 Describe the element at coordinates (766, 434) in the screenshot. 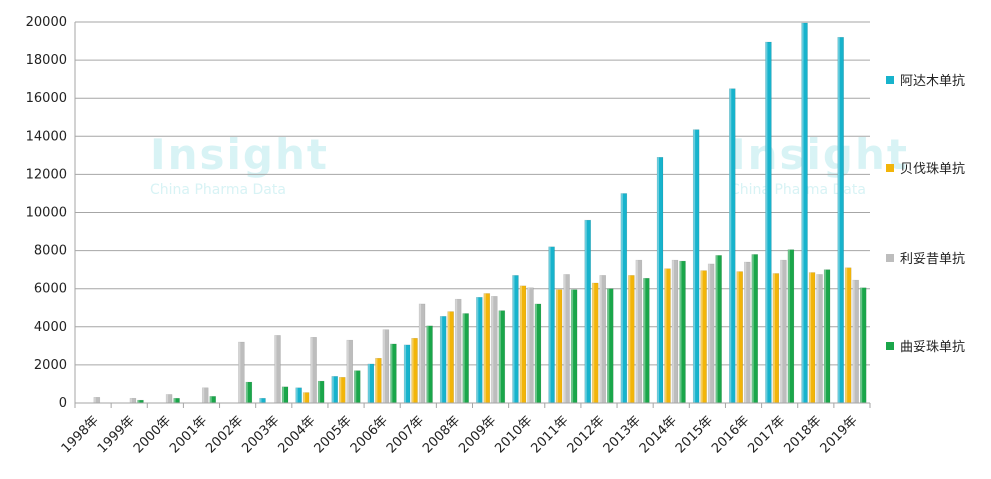

I see `x-tick-label: 2017年` at that location.